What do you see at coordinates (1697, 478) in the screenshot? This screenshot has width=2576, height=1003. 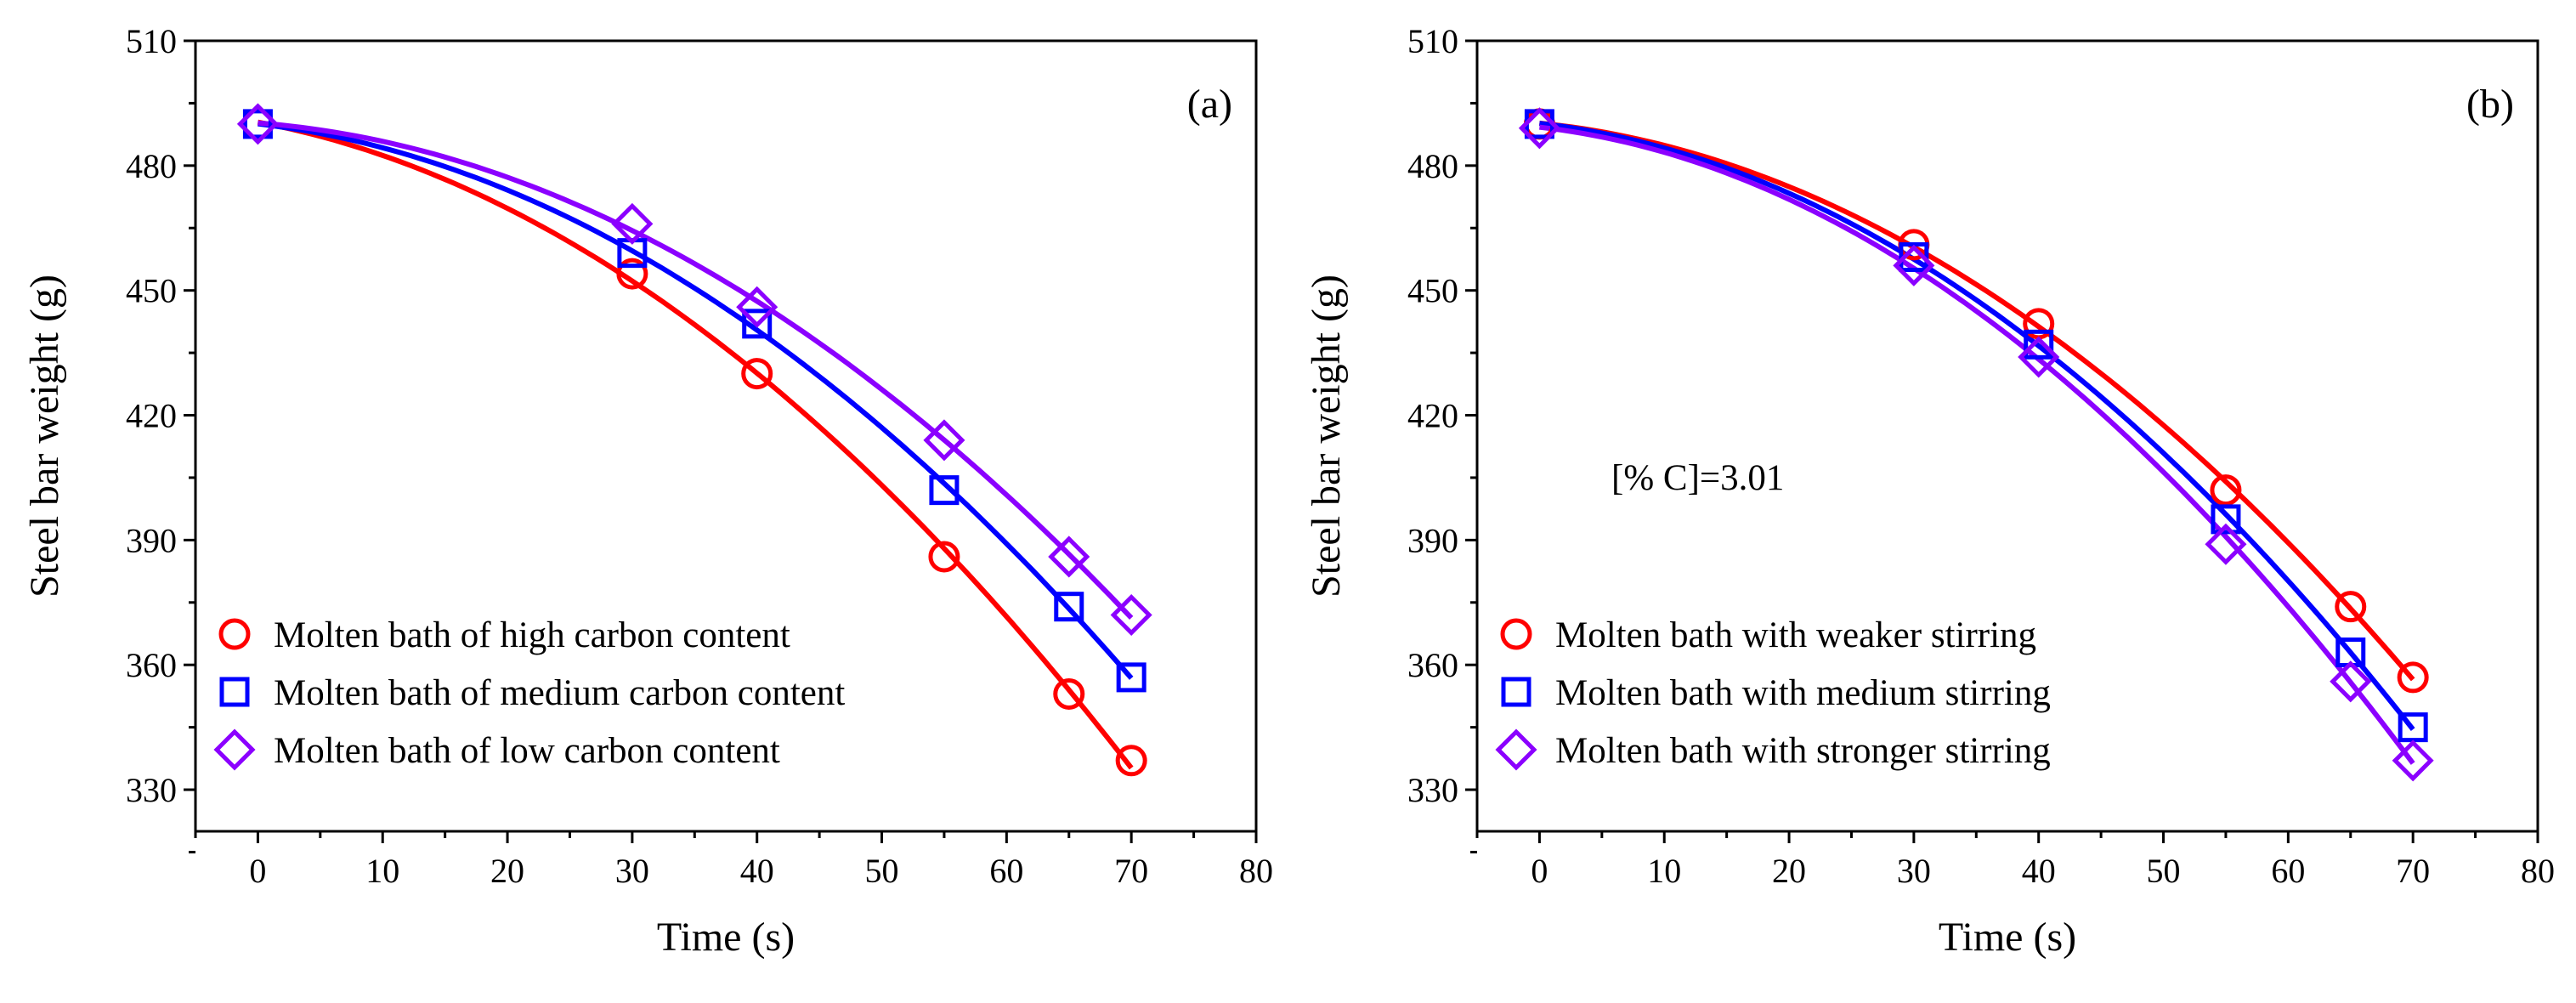 I see `composition-annotation: [% C]=3.01` at bounding box center [1697, 478].